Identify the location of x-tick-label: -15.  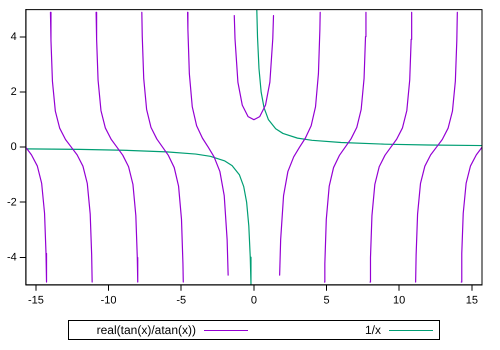
(36, 300).